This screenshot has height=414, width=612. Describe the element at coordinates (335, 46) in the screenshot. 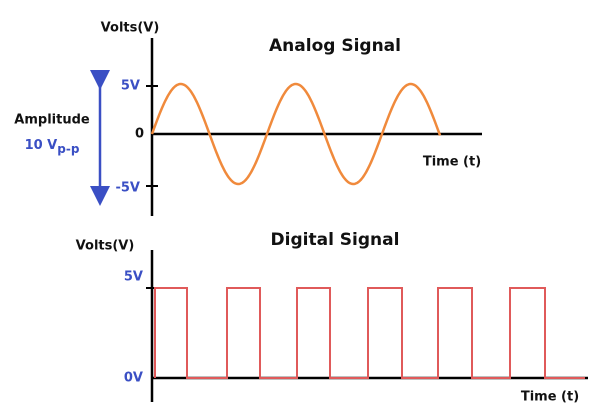

I see `panel-title: Analog Signal` at that location.